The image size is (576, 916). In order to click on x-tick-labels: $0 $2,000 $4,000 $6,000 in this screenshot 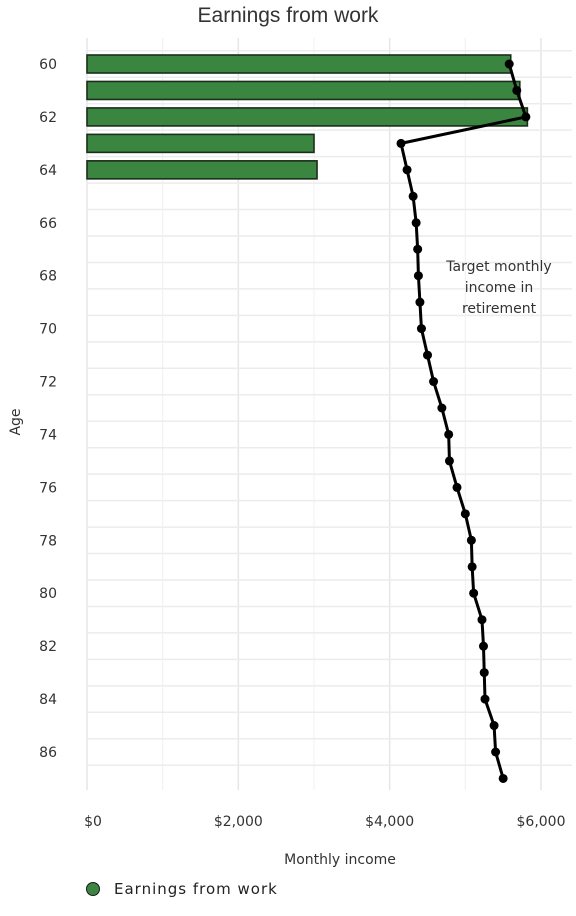, I will do `click(324, 822)`.